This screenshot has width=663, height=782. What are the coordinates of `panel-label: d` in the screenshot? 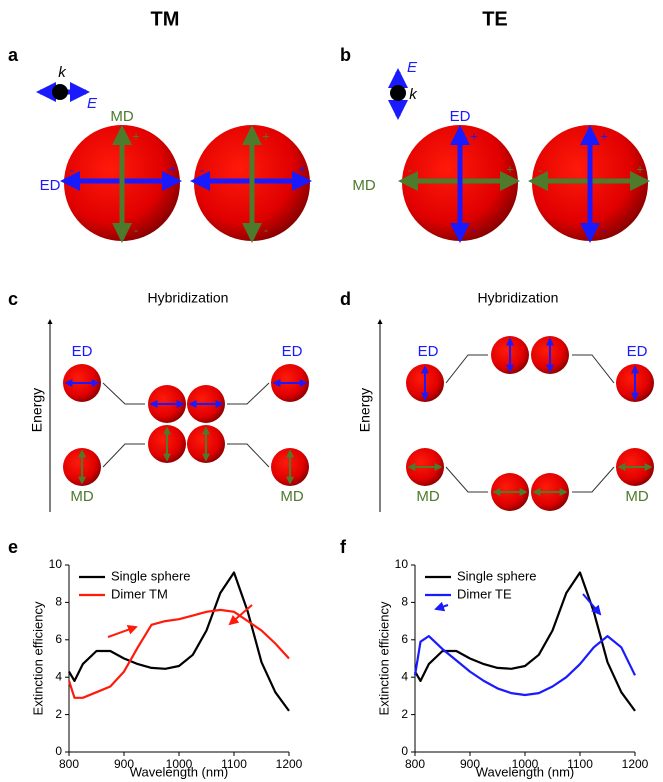 It's located at (345, 299).